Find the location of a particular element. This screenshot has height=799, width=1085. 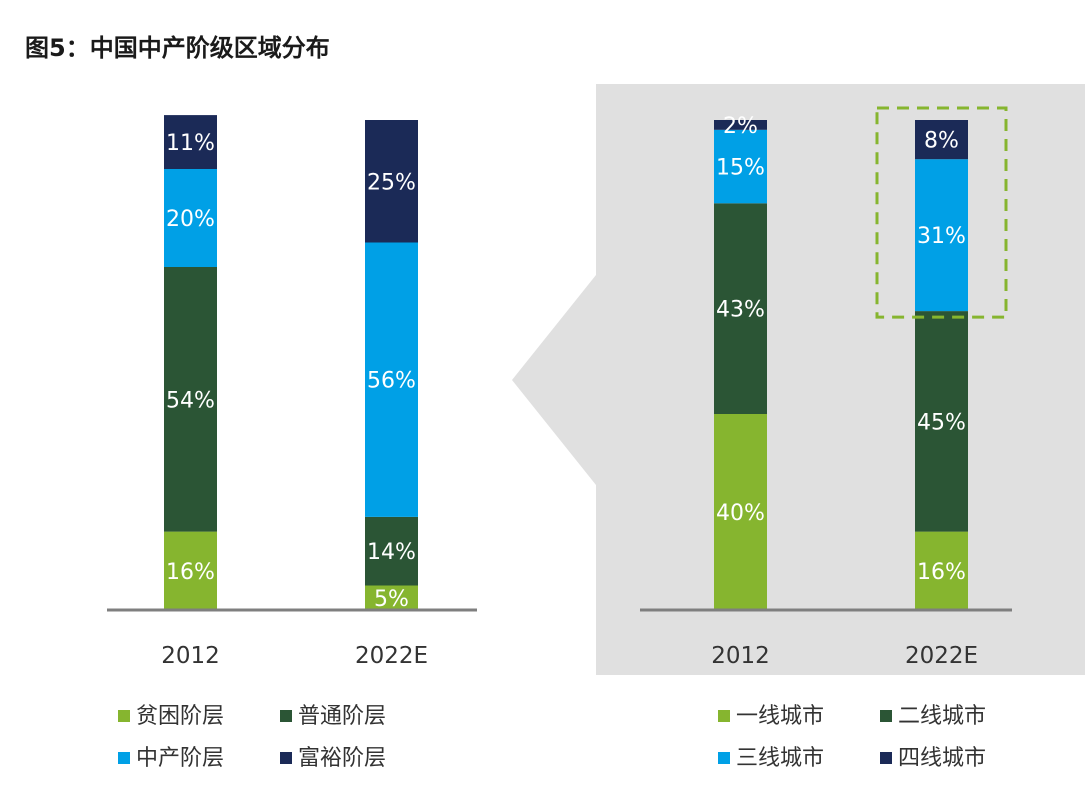

legend-item: 一线城市 is located at coordinates (771, 714).